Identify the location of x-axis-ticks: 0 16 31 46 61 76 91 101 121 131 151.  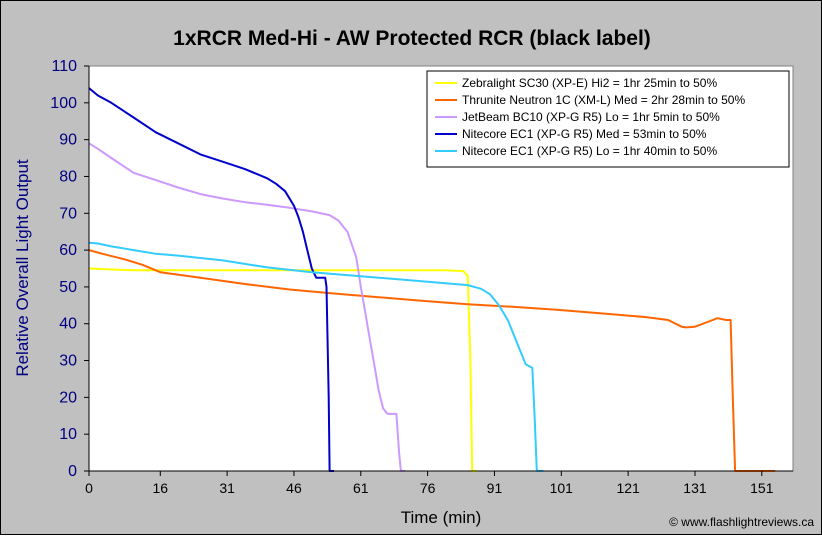
(429, 483).